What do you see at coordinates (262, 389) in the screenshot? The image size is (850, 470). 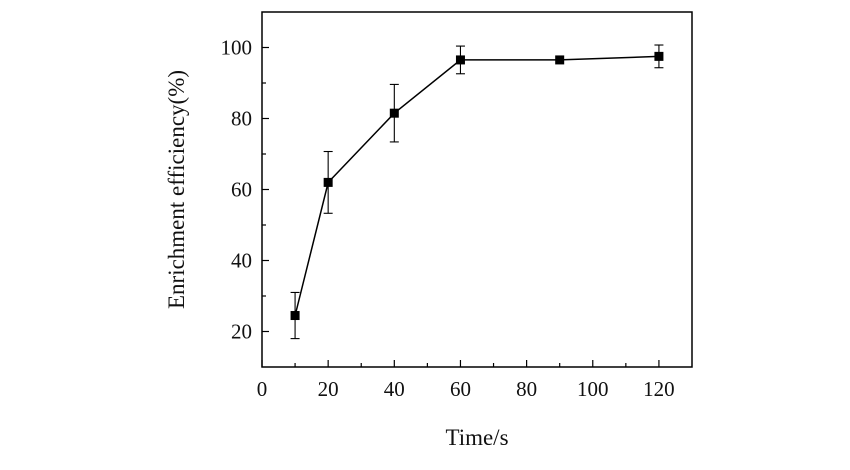 I see `x-tick-label: 0` at bounding box center [262, 389].